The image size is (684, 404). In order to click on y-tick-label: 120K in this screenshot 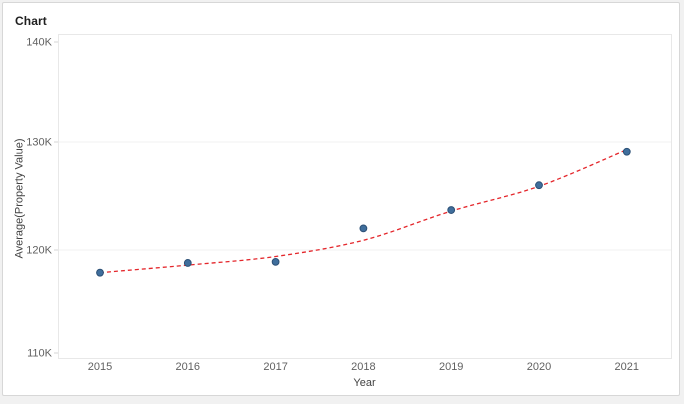, I will do `click(39, 251)`.